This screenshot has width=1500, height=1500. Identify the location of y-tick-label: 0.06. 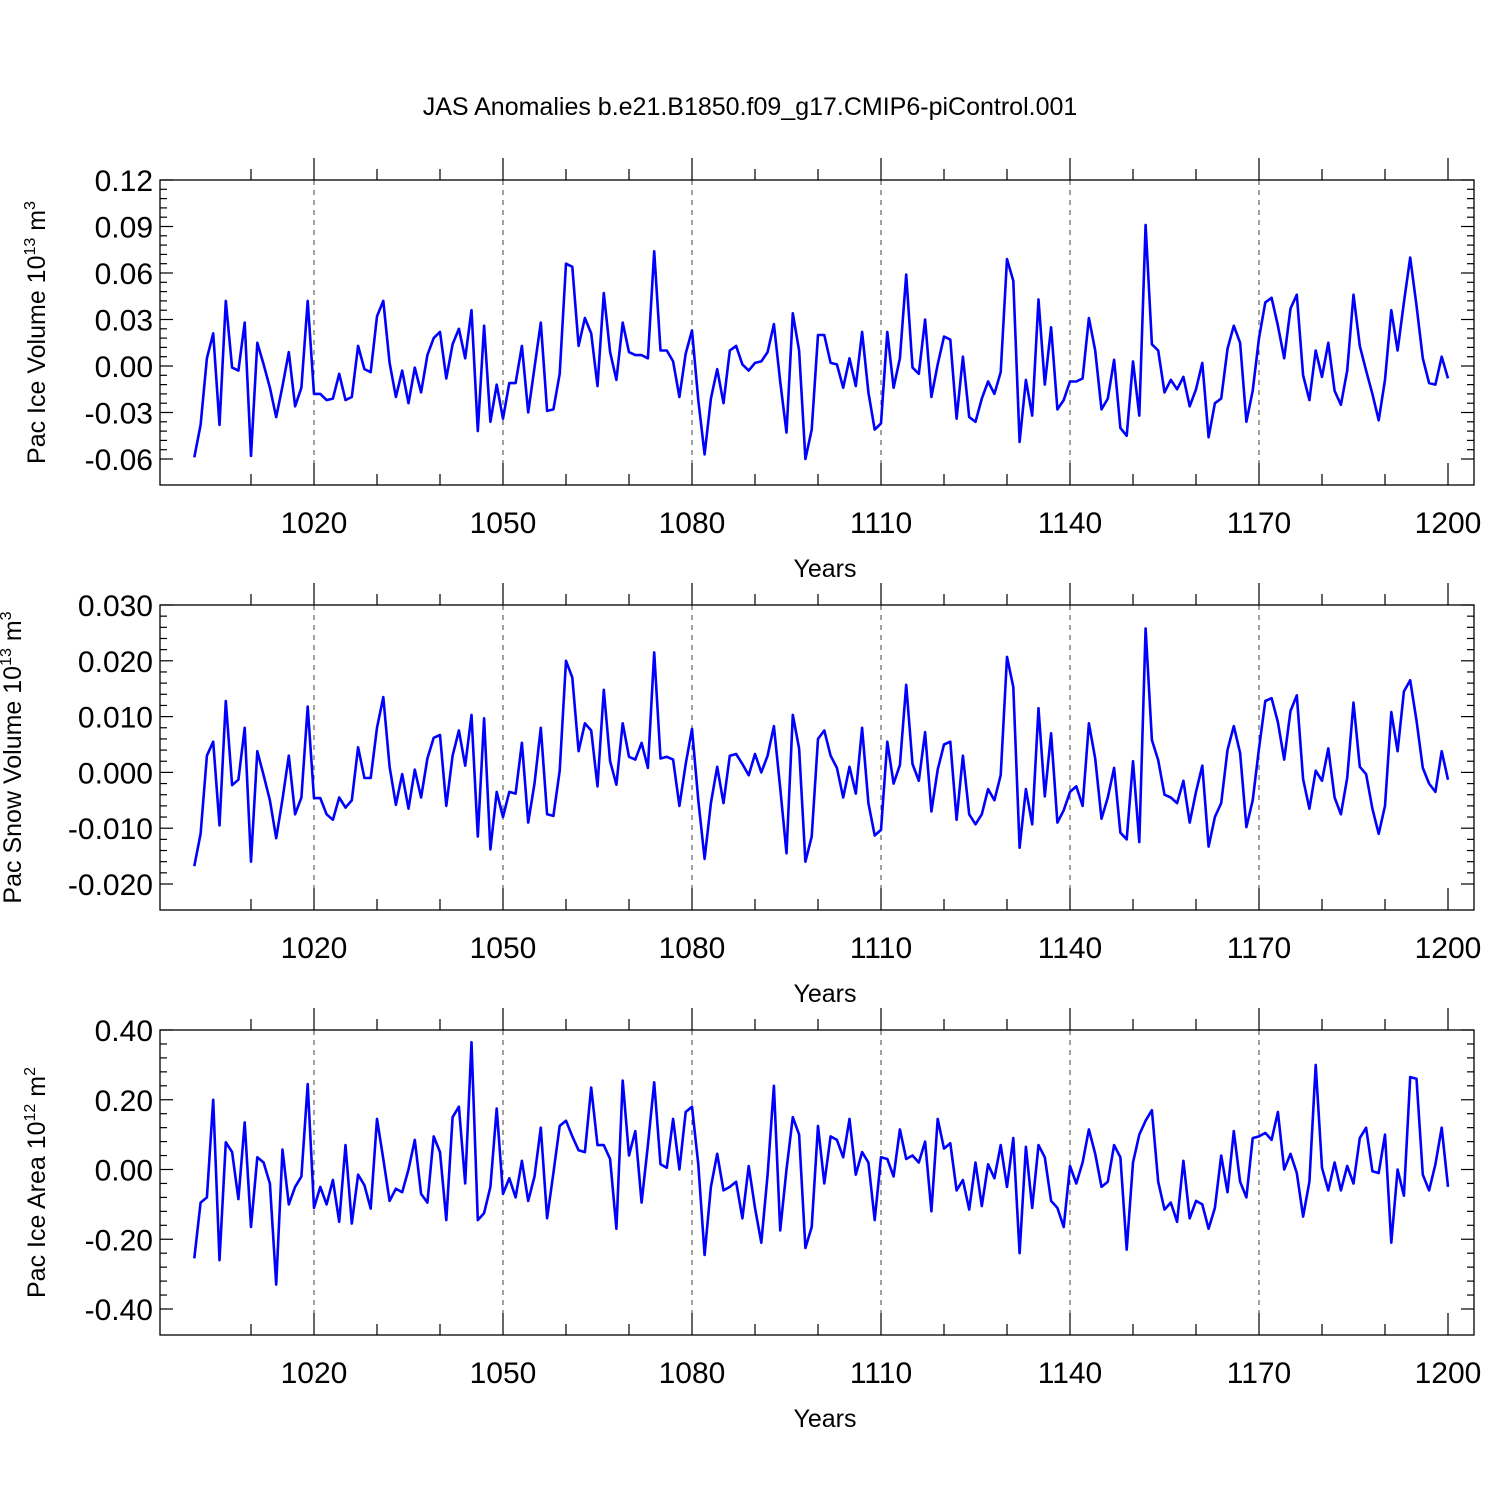
(124, 274).